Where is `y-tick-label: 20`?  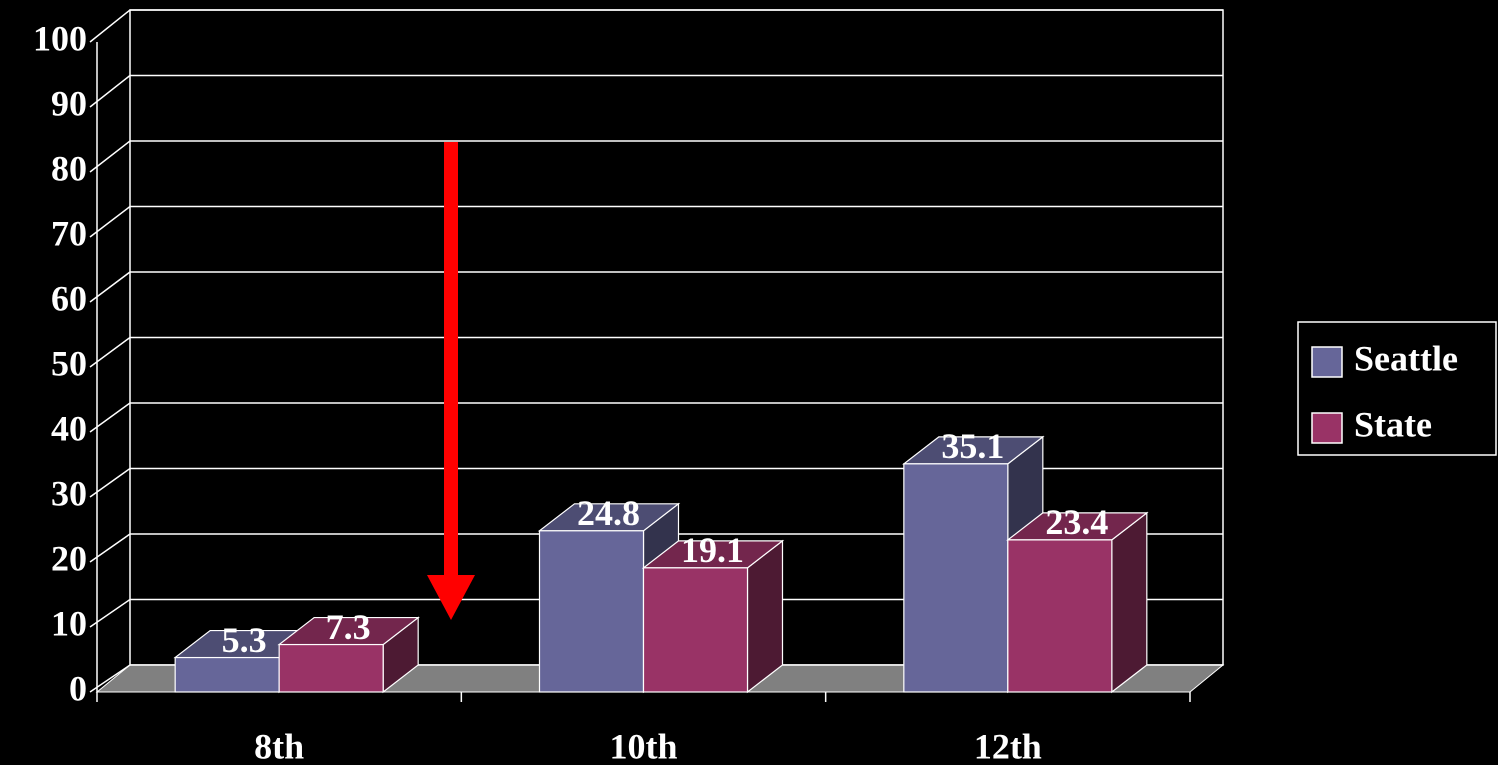
y-tick-label: 20 is located at coordinates (69, 558).